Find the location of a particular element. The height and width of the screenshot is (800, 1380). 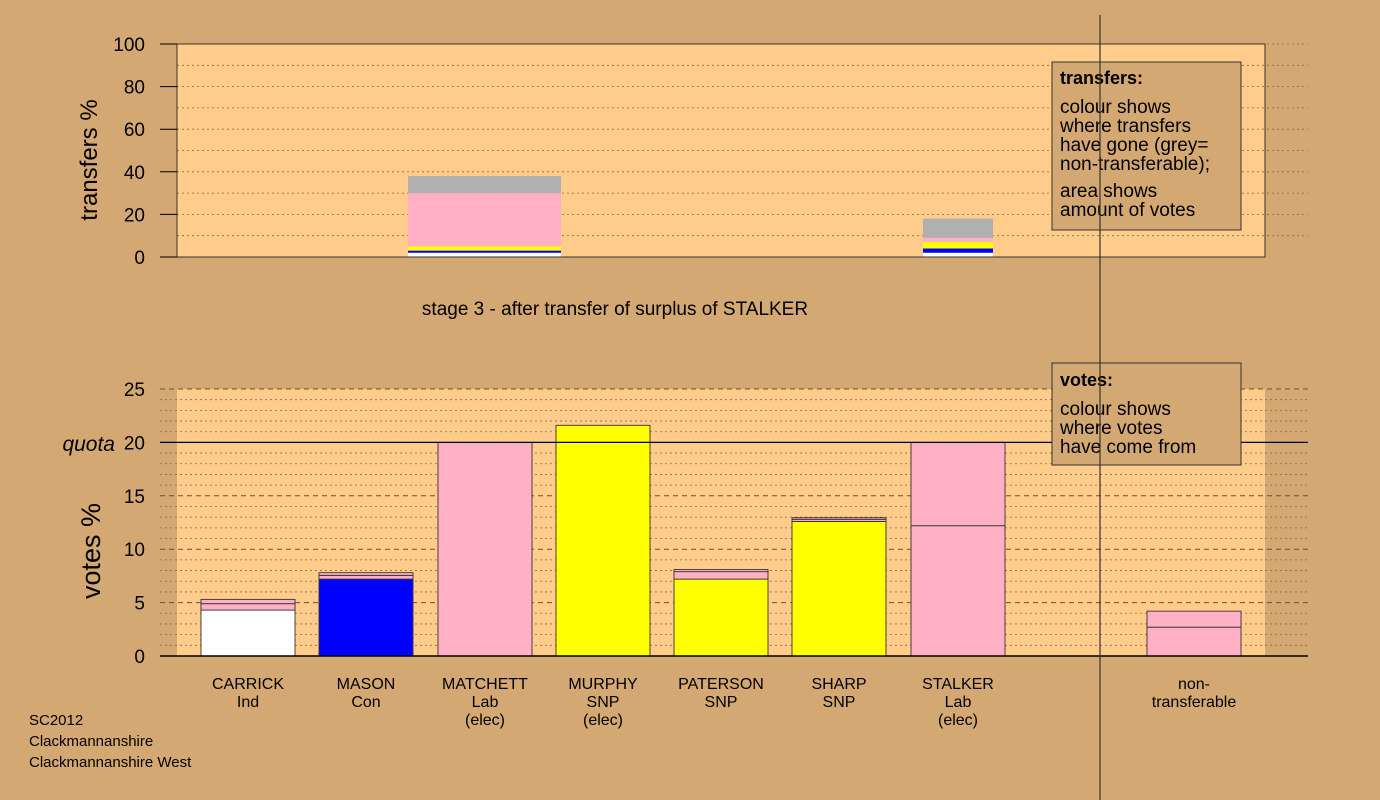

votes-tick-label: 20 is located at coordinates (134, 443).